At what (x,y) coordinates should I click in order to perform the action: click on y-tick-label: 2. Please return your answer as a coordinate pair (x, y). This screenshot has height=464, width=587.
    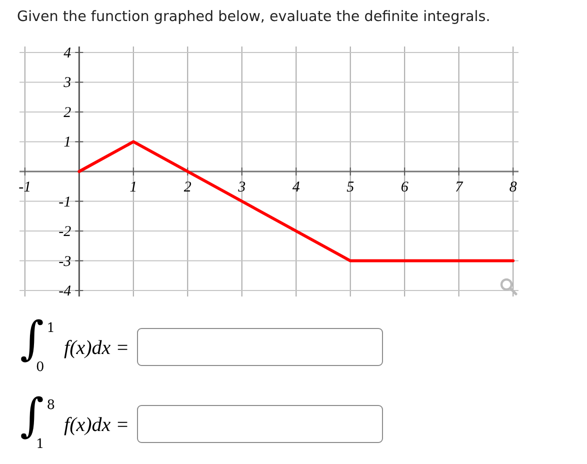
    Looking at the image, I should click on (68, 112).